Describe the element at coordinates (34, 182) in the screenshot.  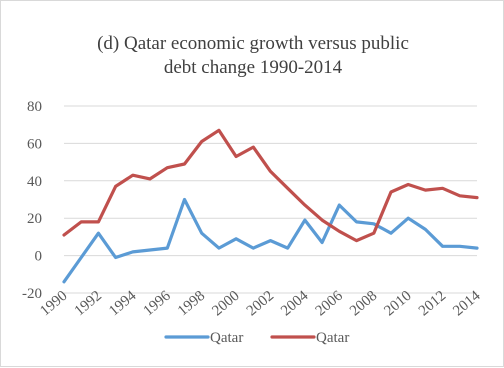
I see `y-tick-label: 40` at that location.